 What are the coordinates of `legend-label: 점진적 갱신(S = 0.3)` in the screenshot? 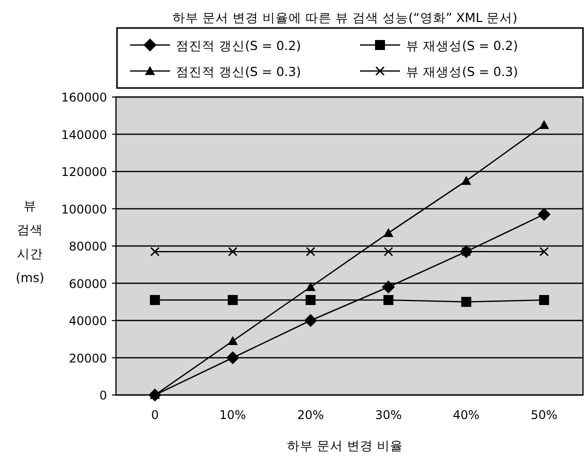 It's located at (238, 71).